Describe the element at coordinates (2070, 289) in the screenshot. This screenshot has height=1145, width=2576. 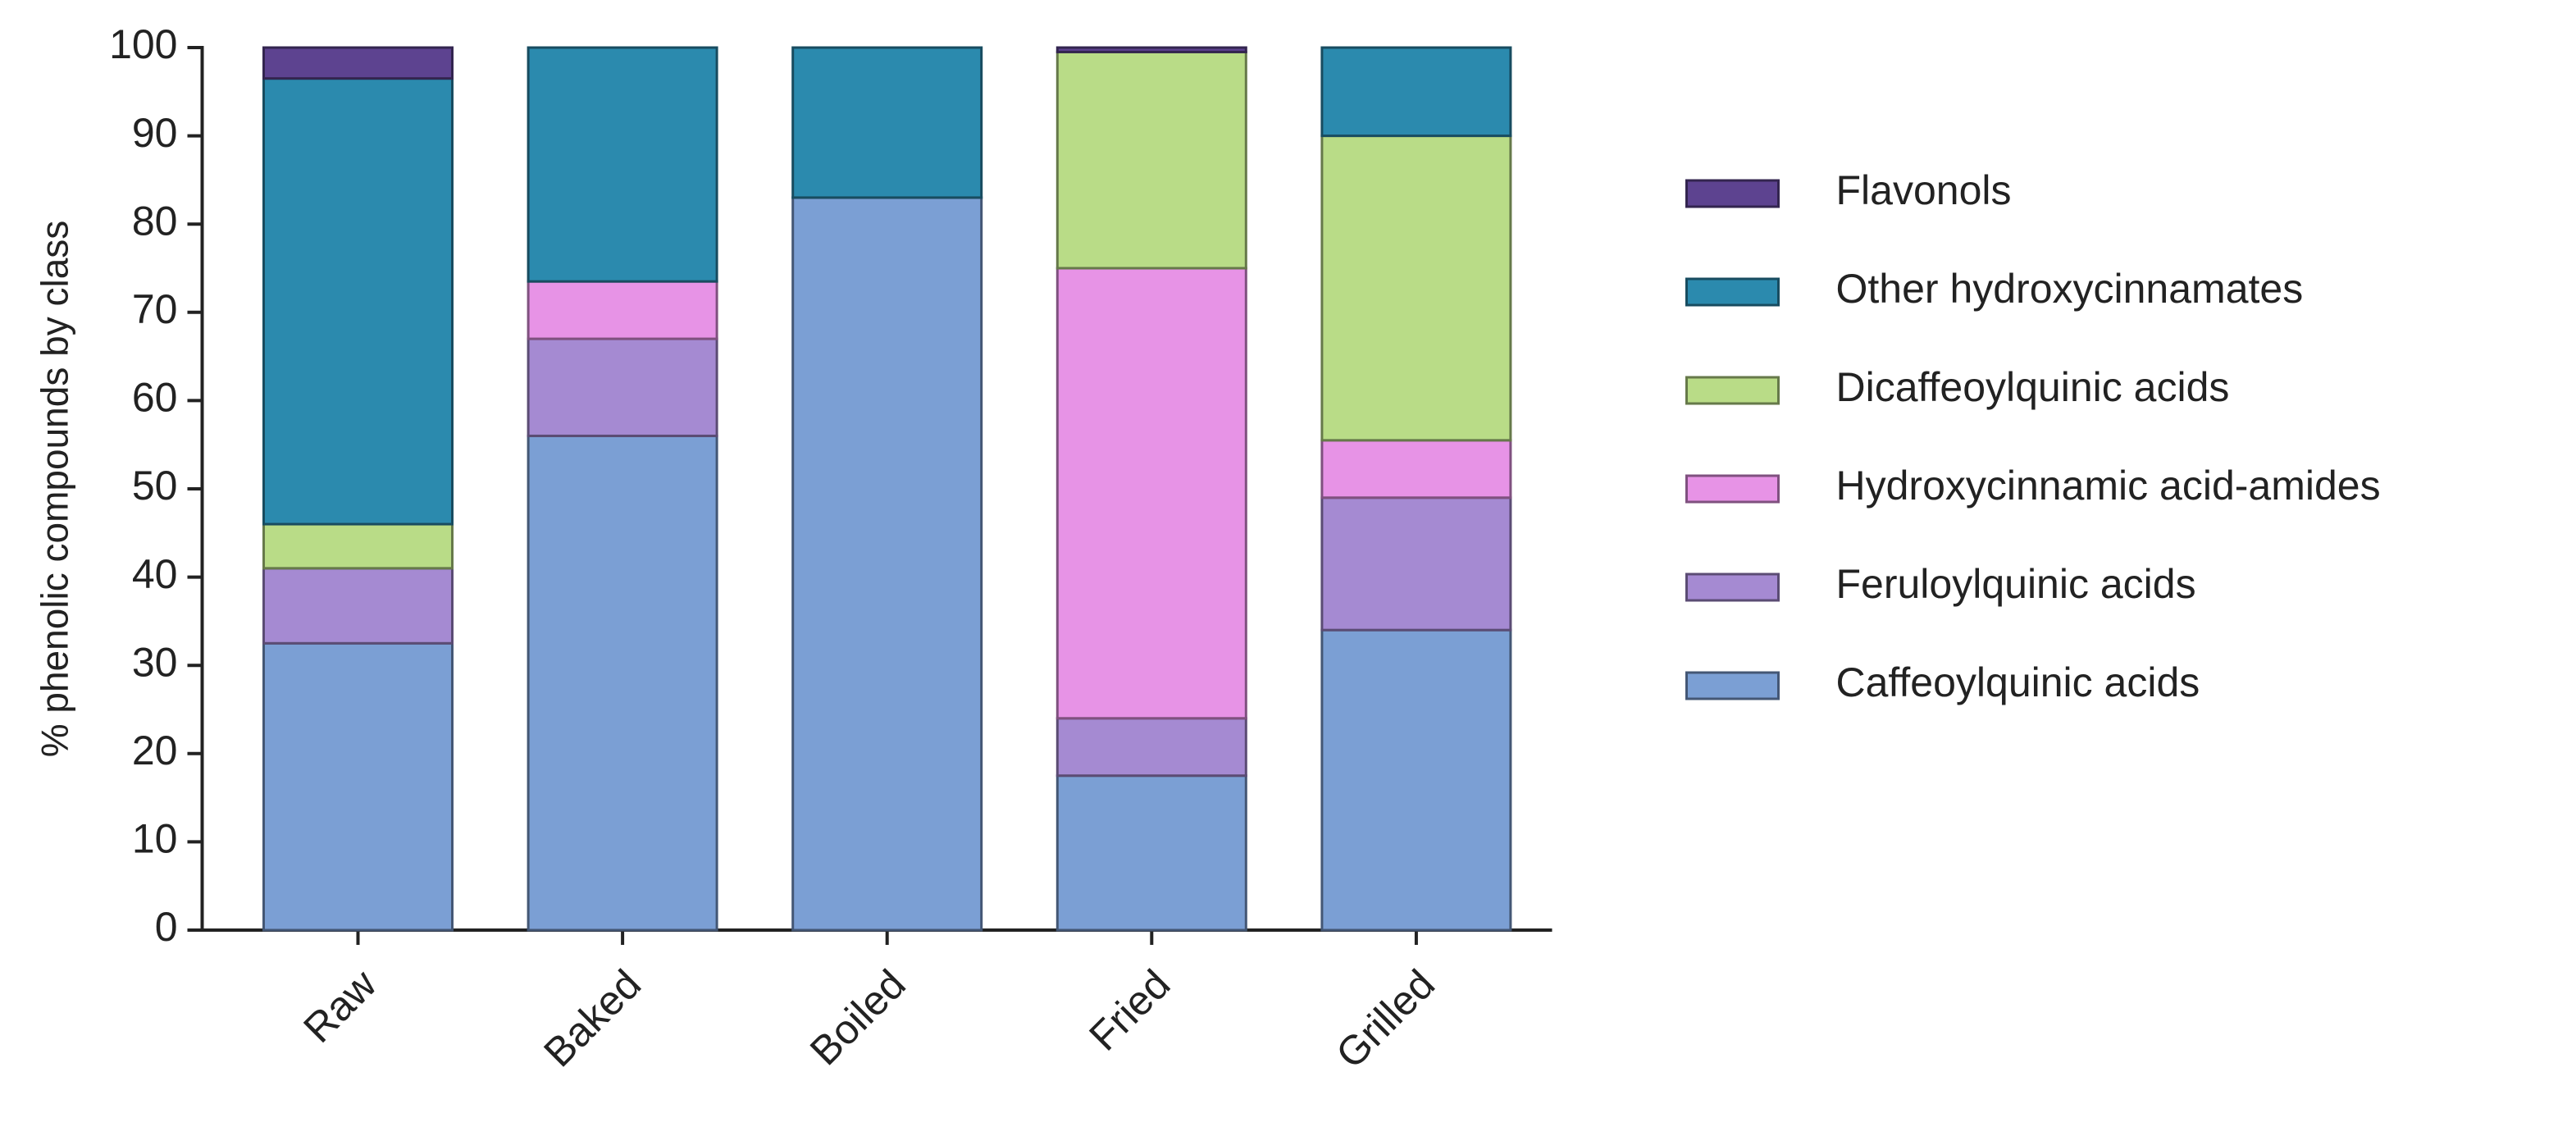
I see `legend-label: Other hydroxycinnamates` at that location.